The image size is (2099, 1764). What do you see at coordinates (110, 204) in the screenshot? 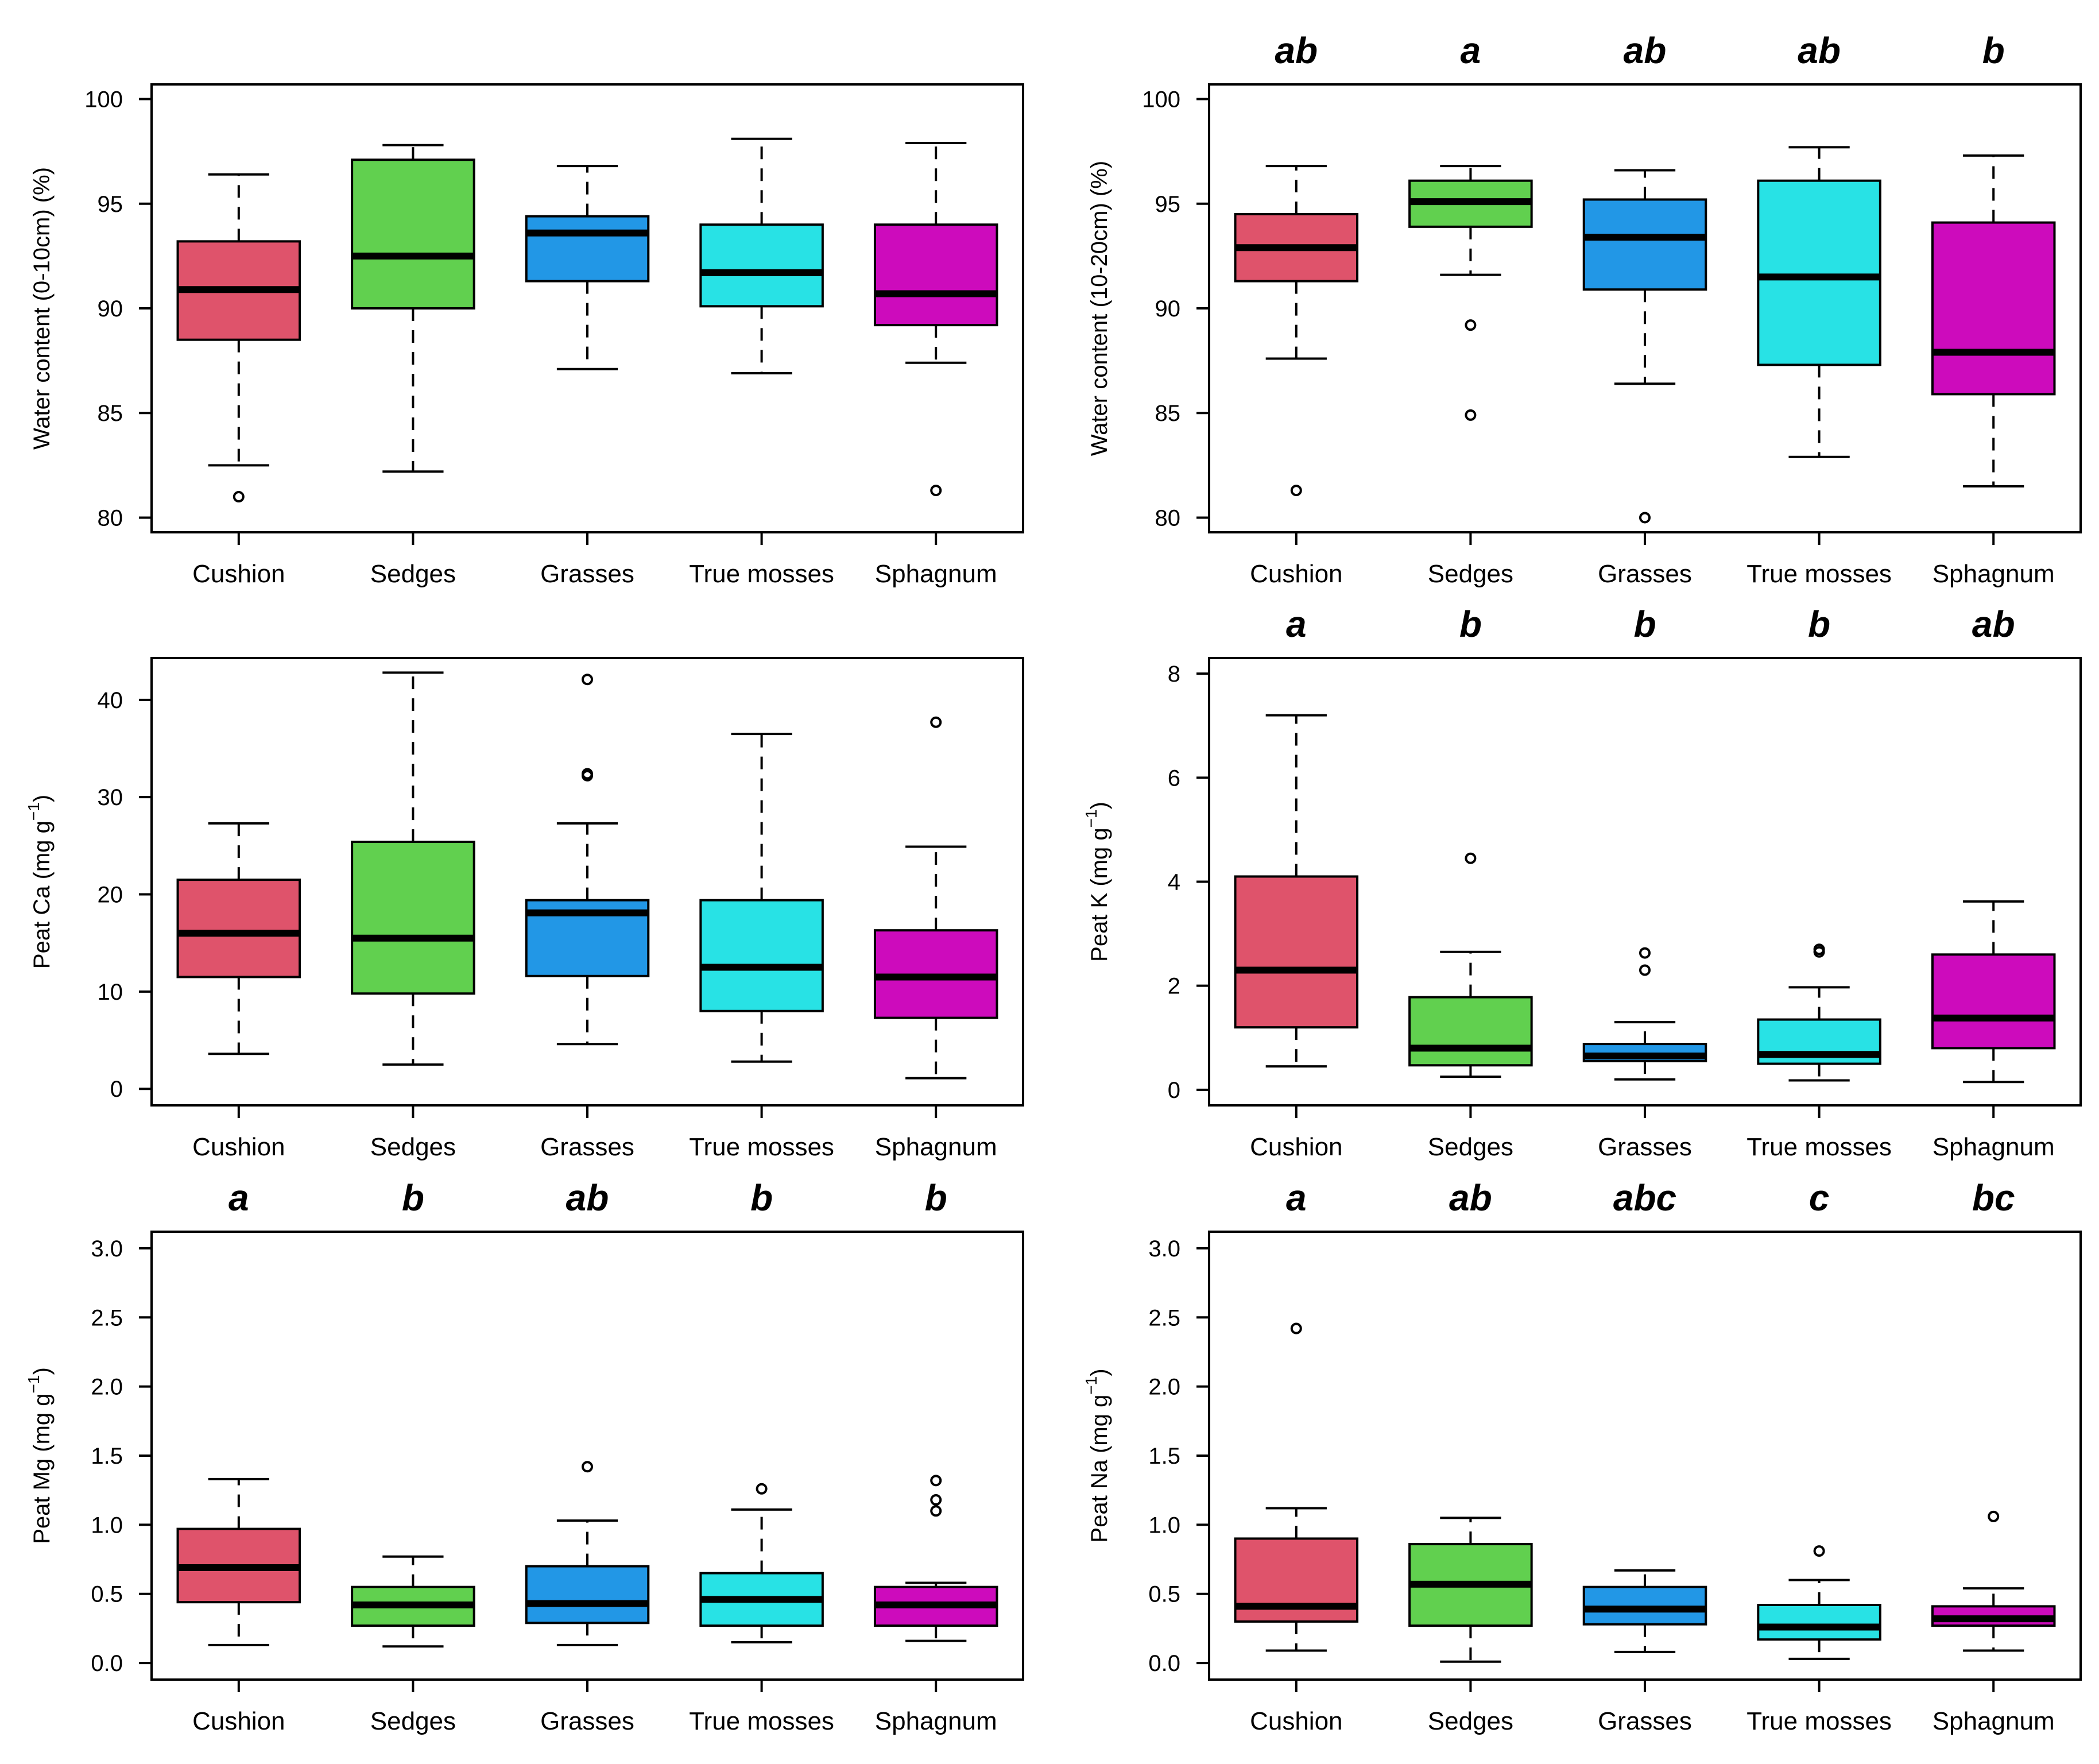
I see `y-tick-label: 95` at bounding box center [110, 204].